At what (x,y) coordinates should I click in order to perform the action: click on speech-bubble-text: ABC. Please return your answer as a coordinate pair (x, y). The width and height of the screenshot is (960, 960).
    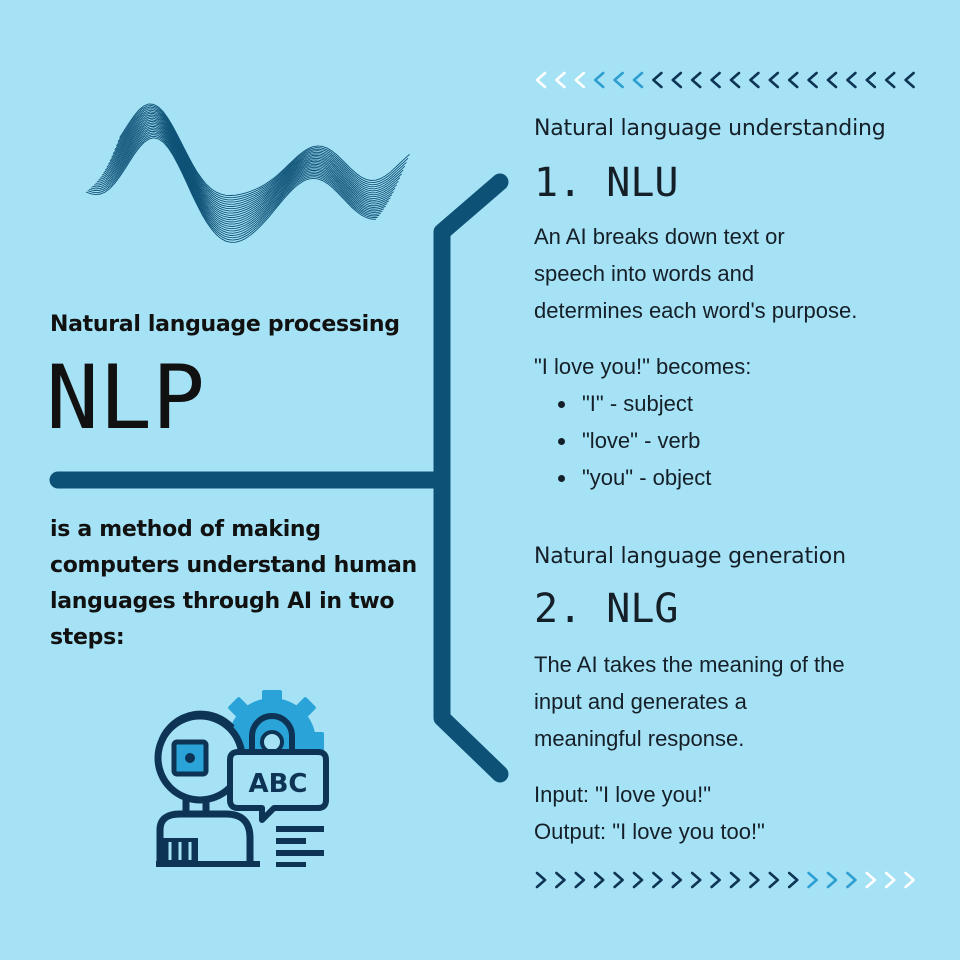
    Looking at the image, I should click on (277, 784).